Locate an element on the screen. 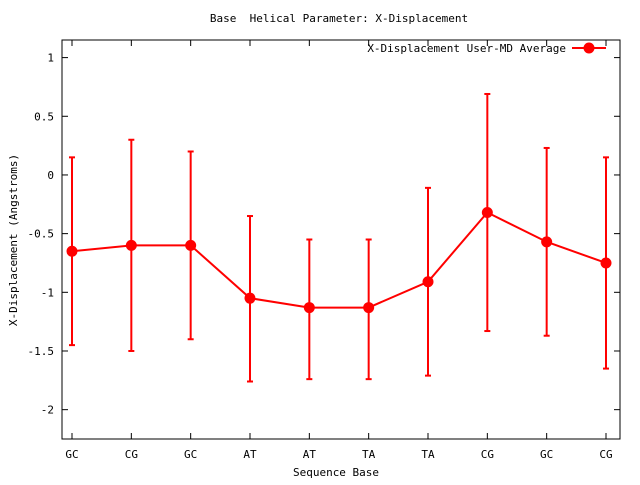  y-tick-label: 1 is located at coordinates (50, 58).